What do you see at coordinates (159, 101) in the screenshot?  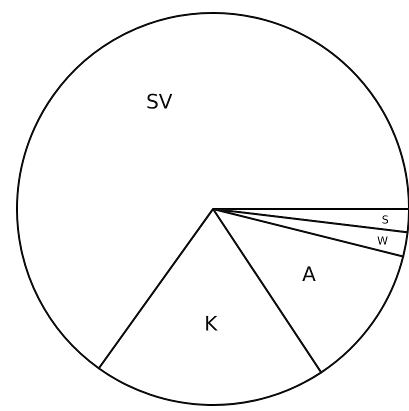 I see `slice-label: SV` at bounding box center [159, 101].